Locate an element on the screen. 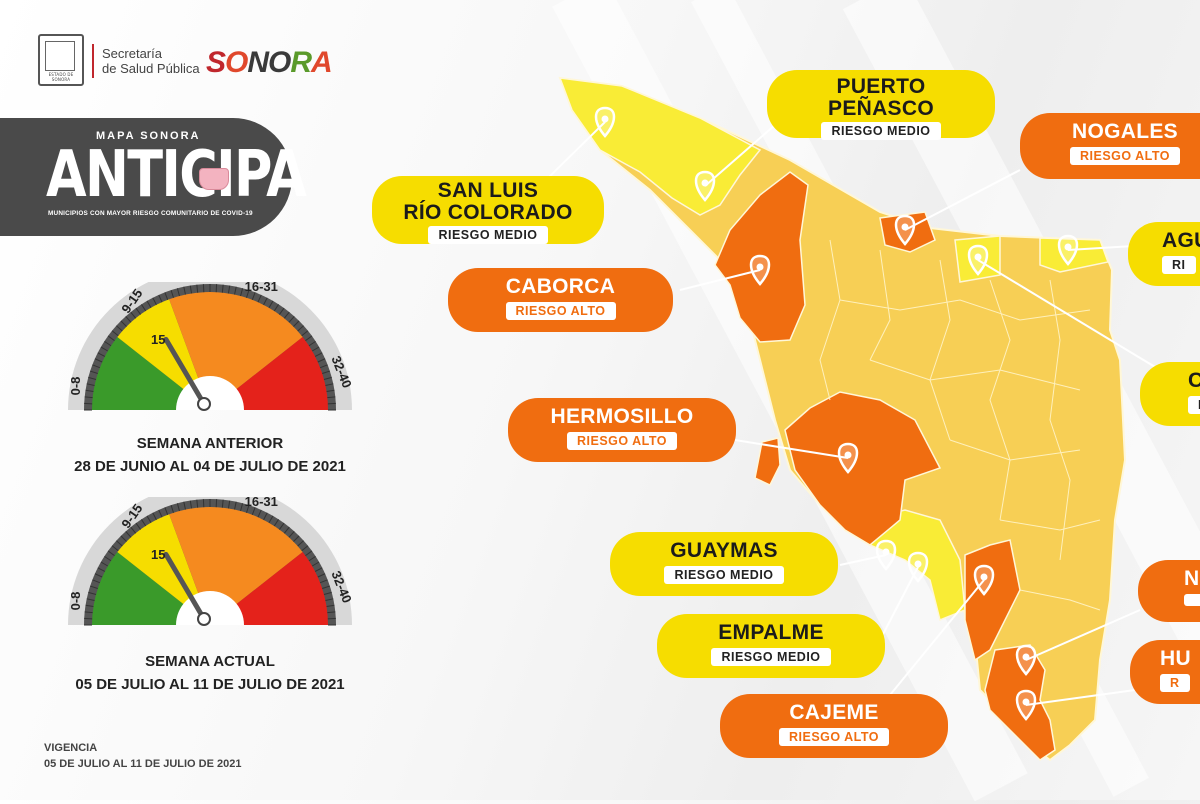 This screenshot has height=804, width=1200. municipality-name: NOGALES is located at coordinates (1110, 132).